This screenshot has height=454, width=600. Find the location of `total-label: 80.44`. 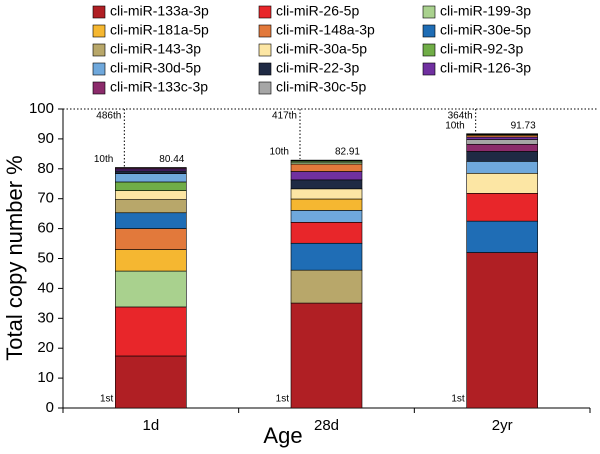

total-label: 80.44 is located at coordinates (171, 159).